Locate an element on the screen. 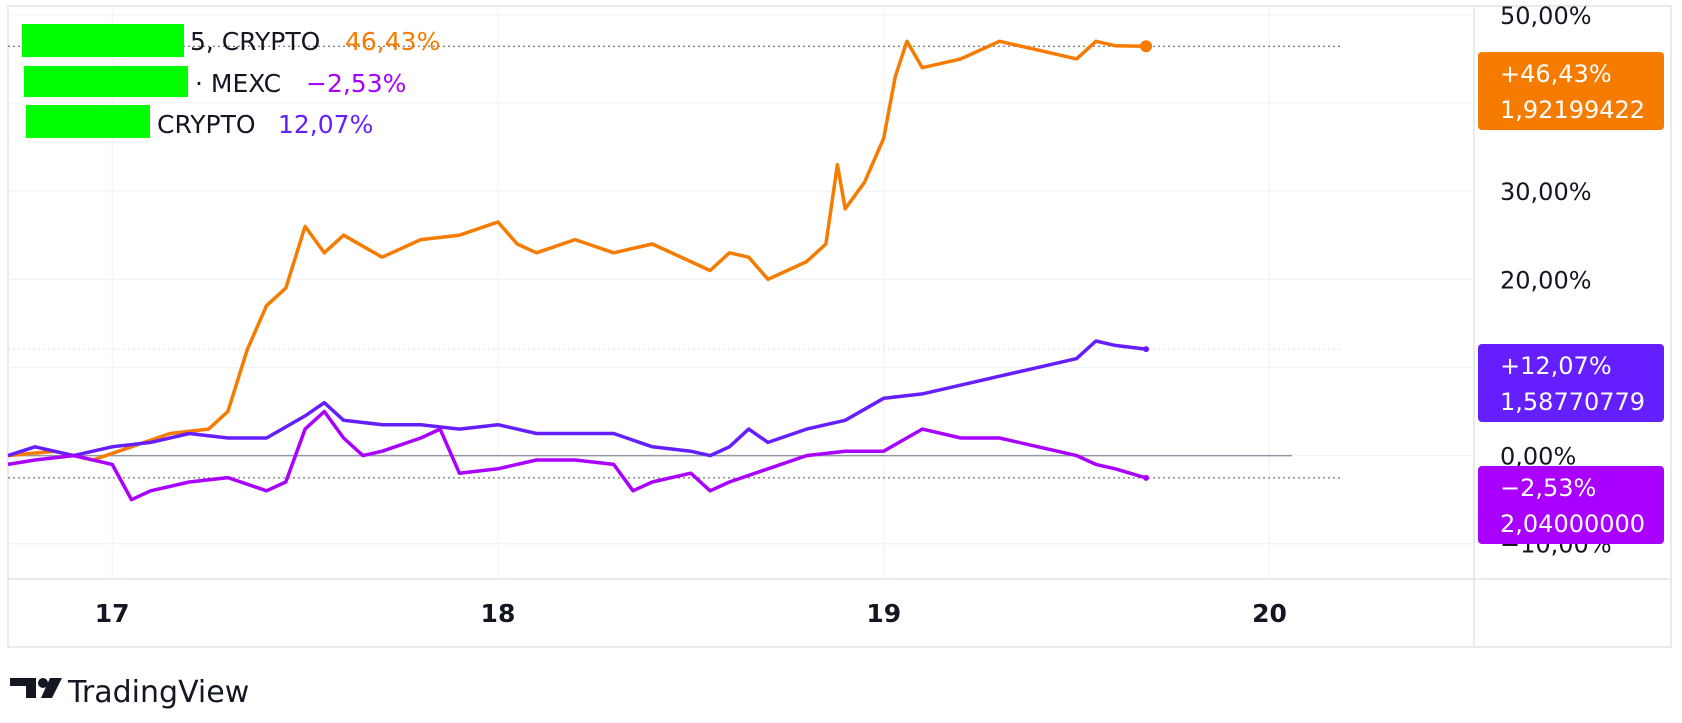  brand-name: TradingView is located at coordinates (158, 692).